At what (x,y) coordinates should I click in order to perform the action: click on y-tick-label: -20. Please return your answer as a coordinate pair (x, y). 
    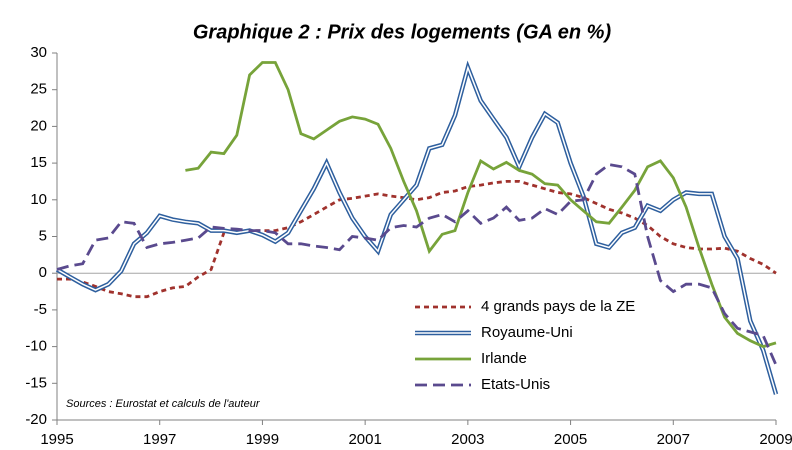
    Looking at the image, I should click on (36, 419).